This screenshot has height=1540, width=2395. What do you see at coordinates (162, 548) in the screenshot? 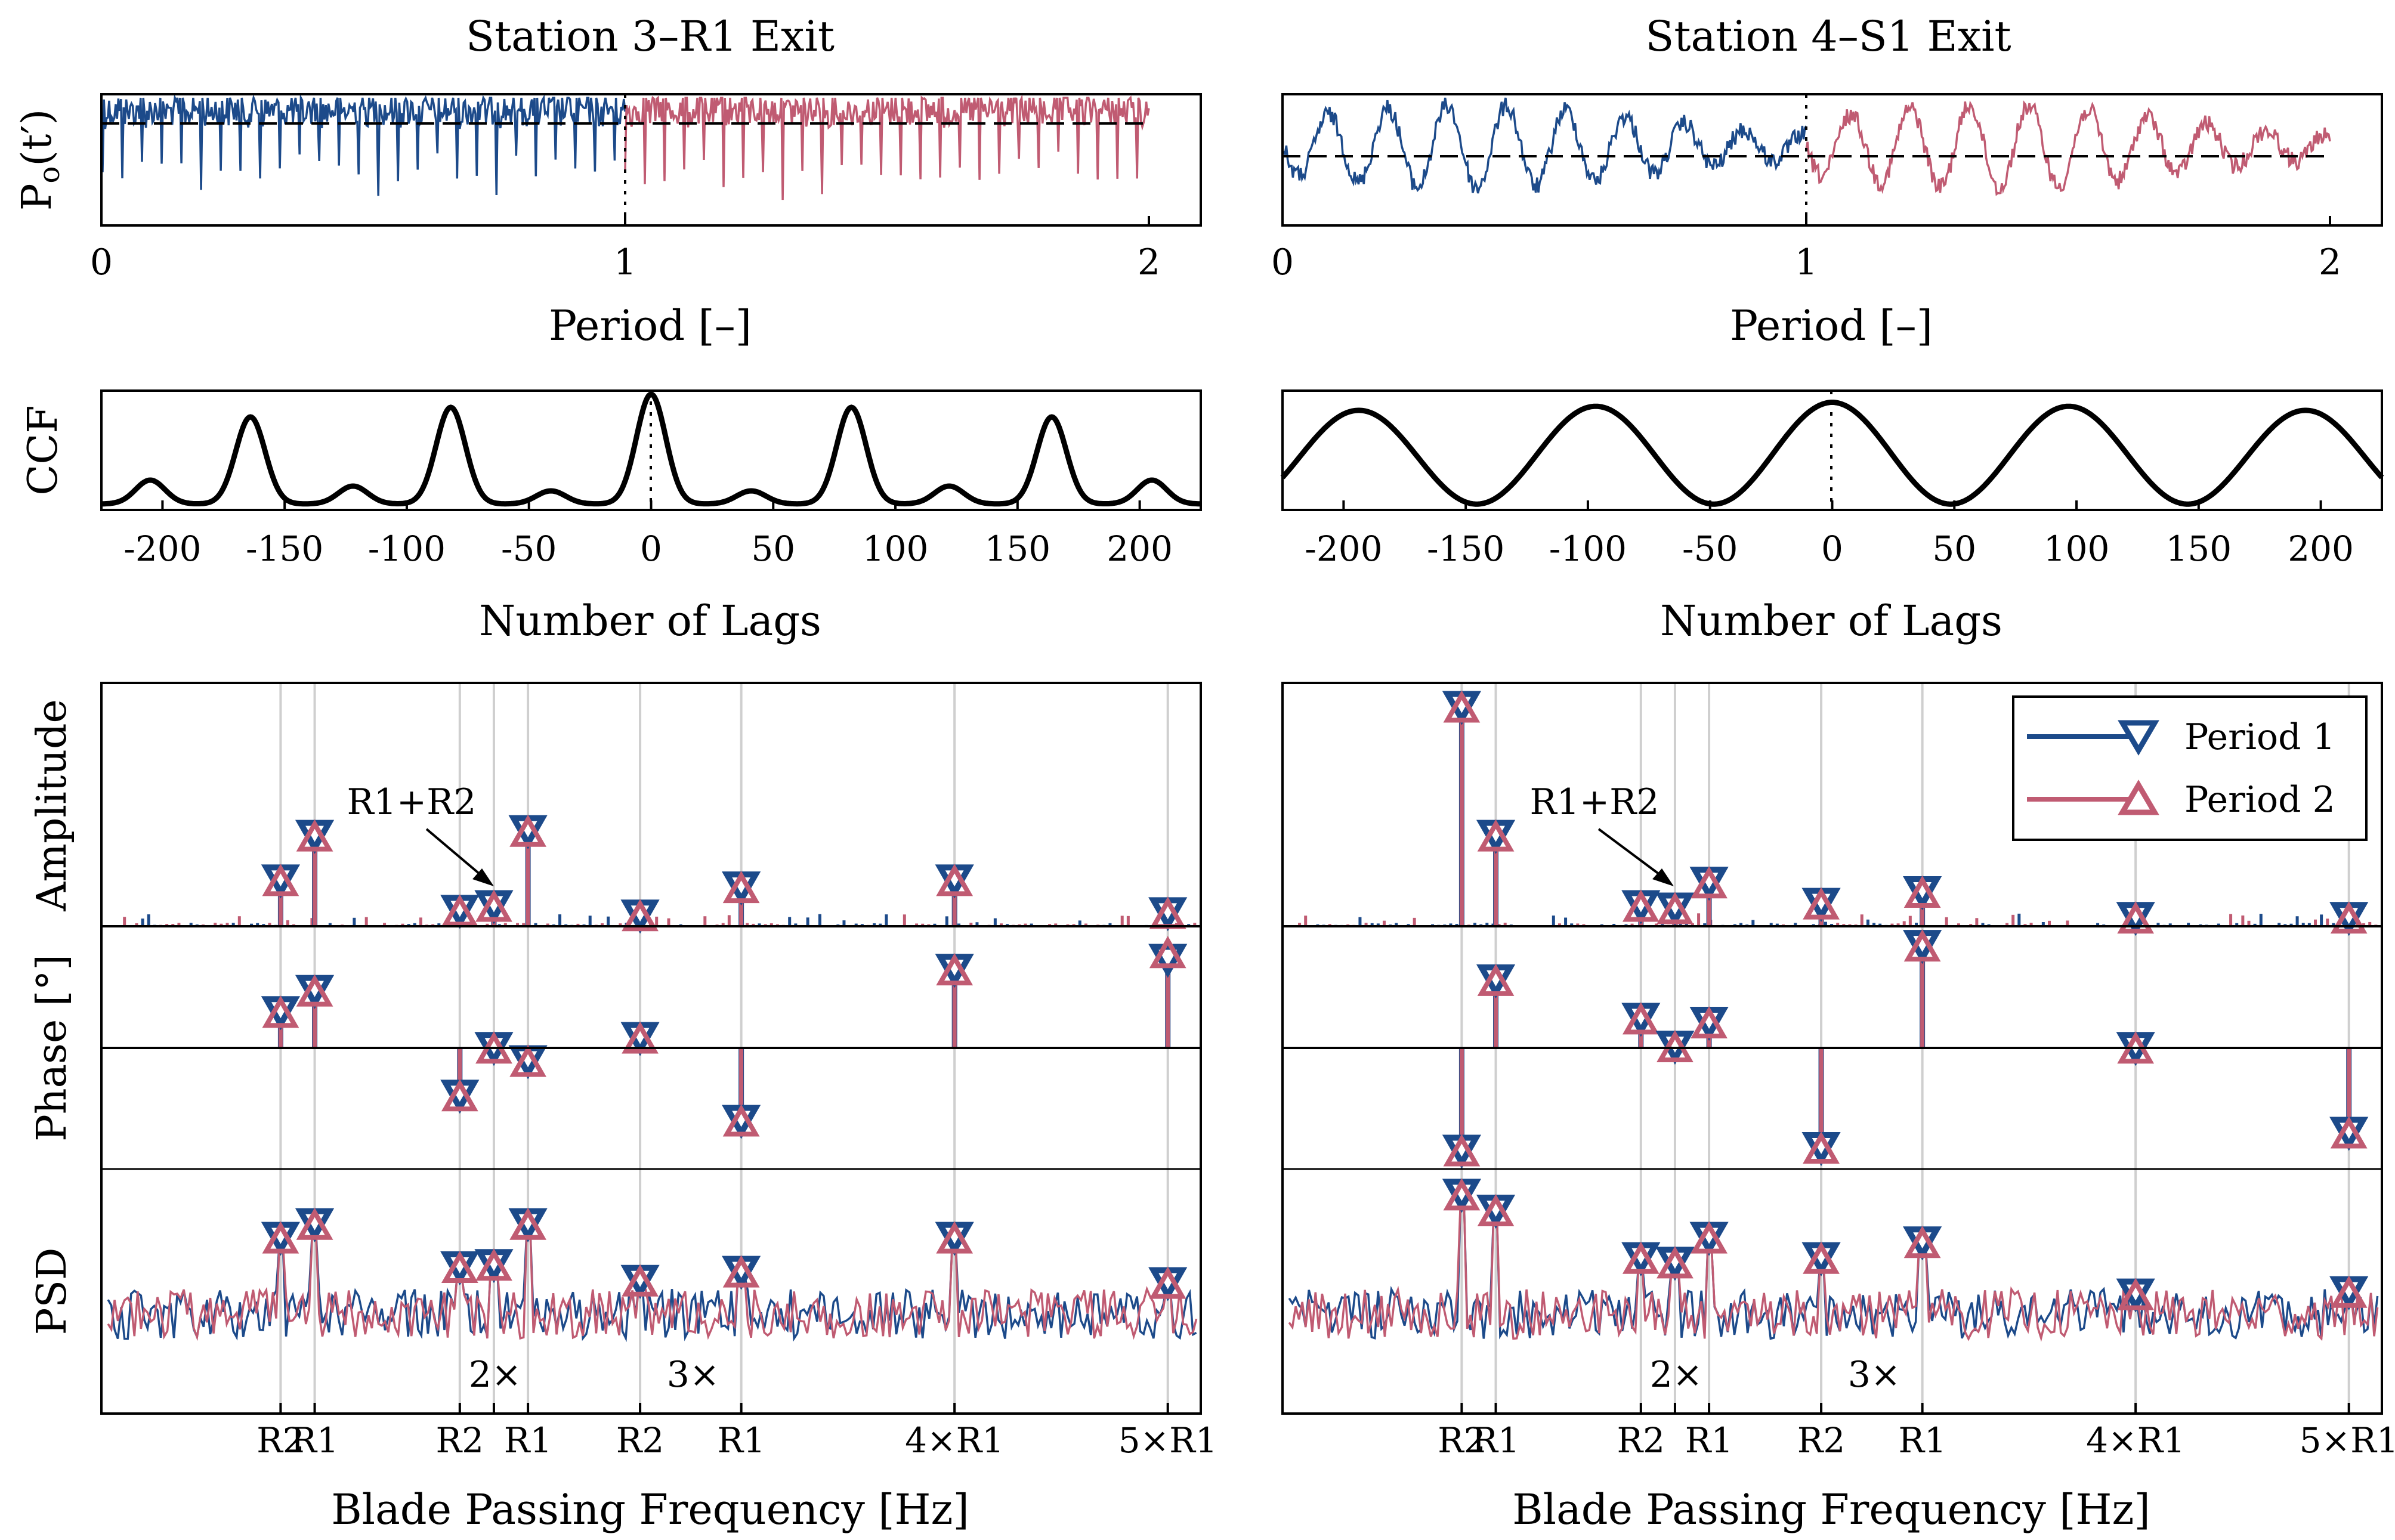
I see `left-ccf-xtick-label: -200` at bounding box center [162, 548].